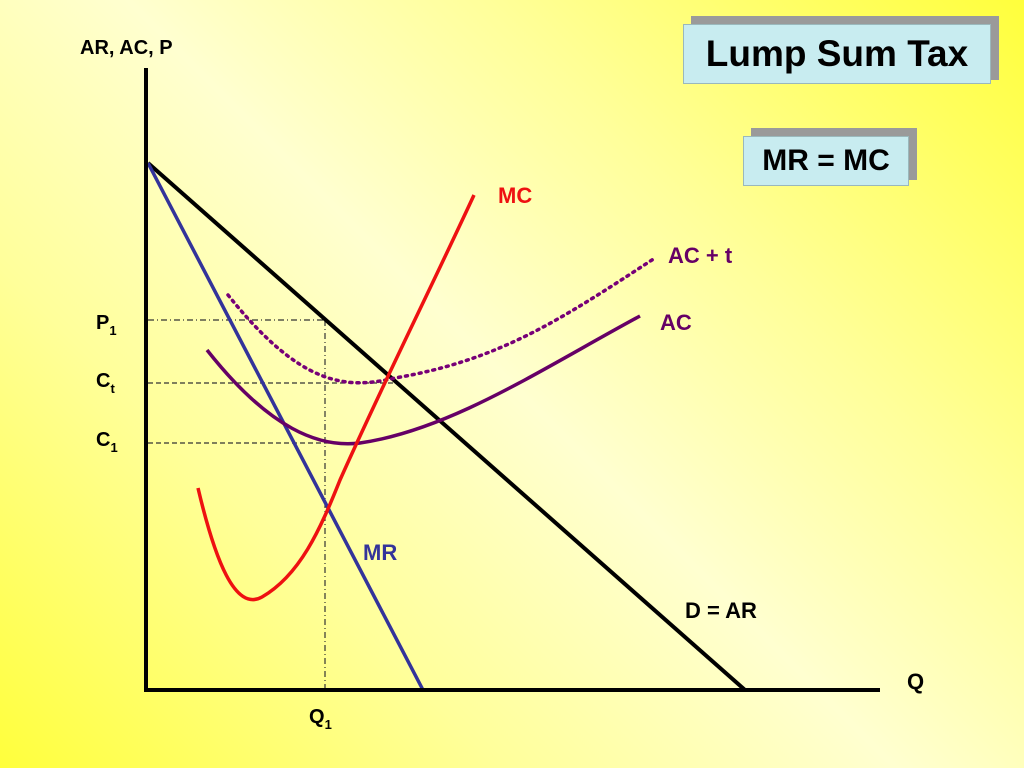 The height and width of the screenshot is (768, 1024). Describe the element at coordinates (107, 442) in the screenshot. I see `c1-label: C1` at that location.